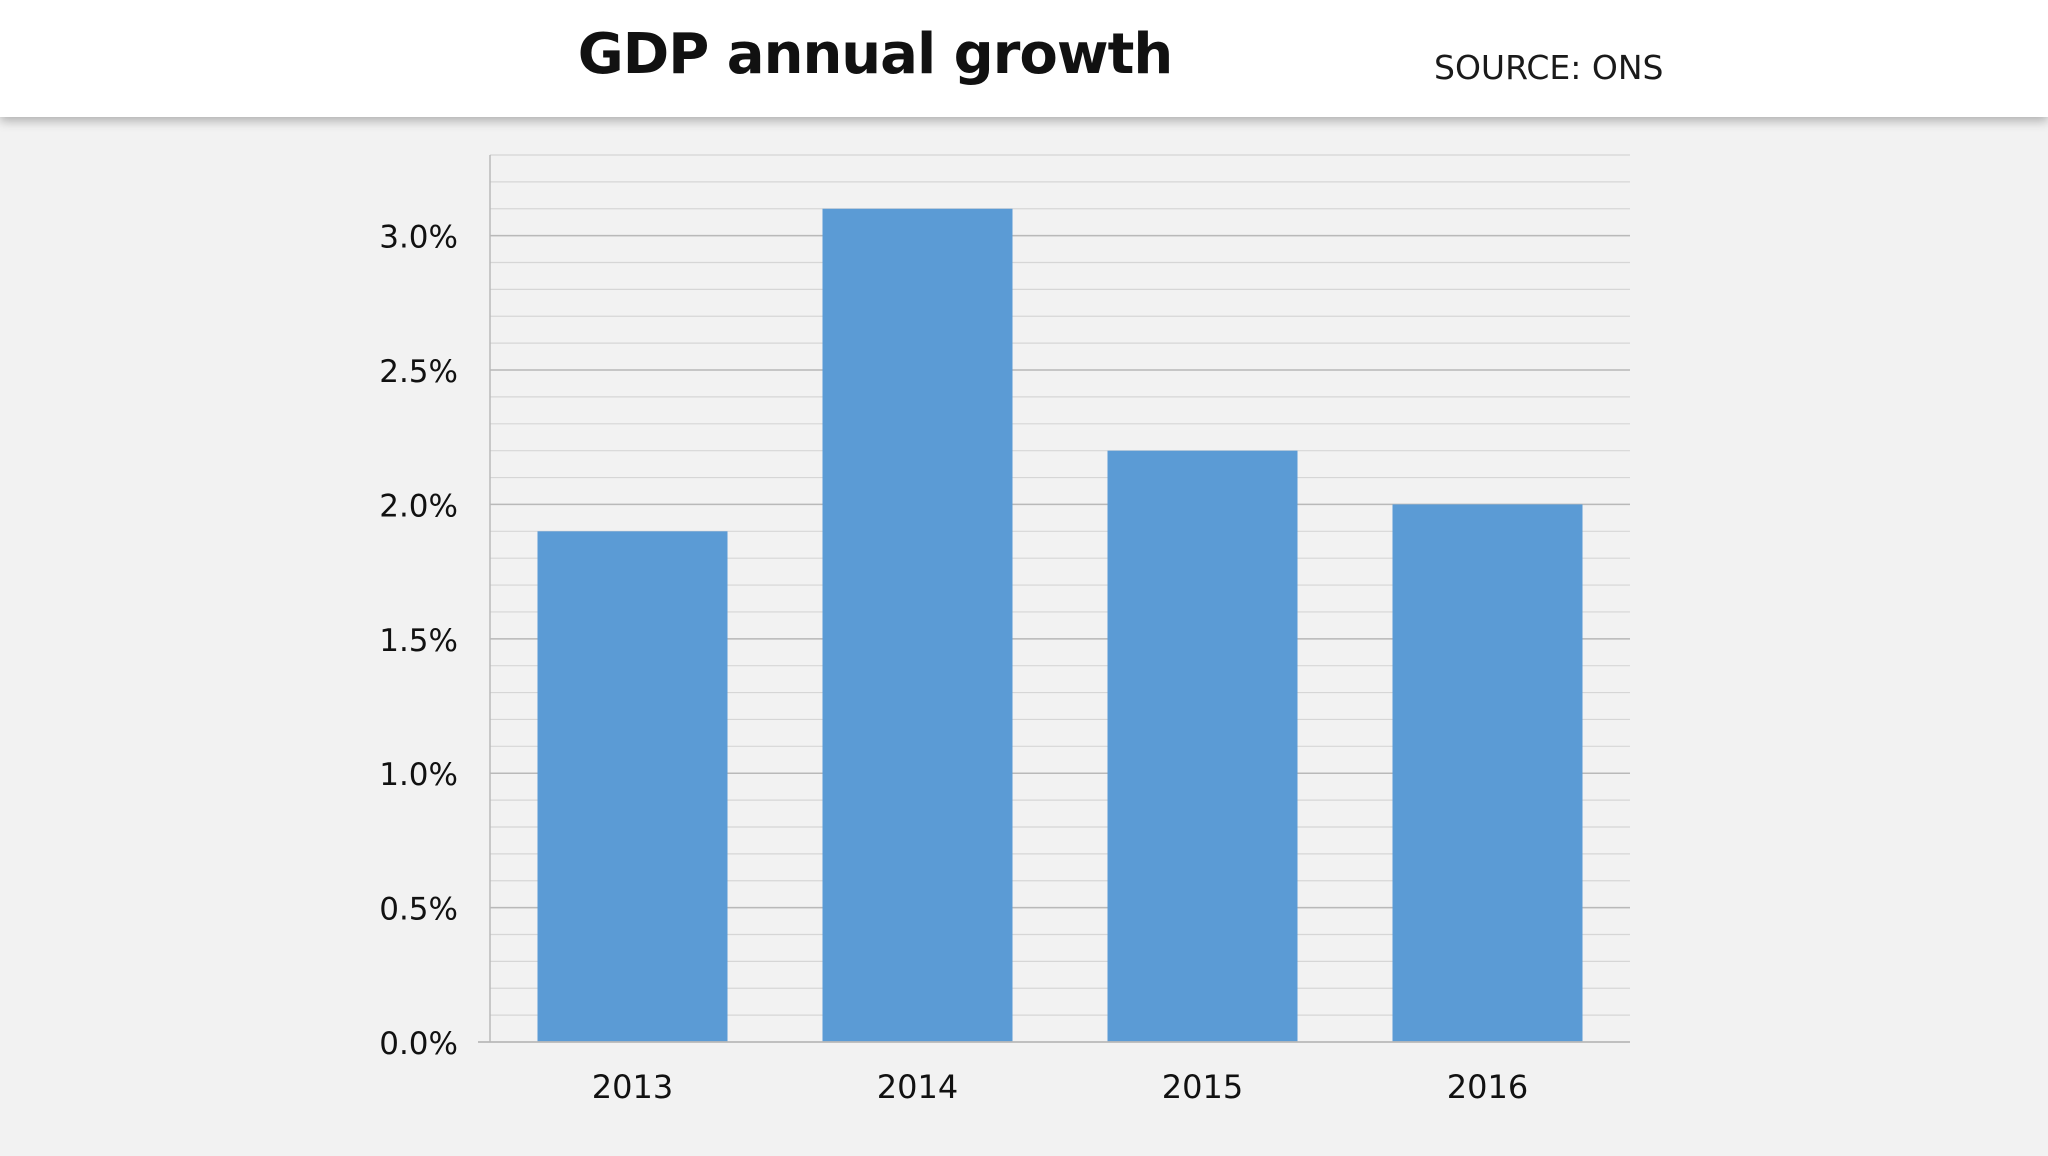 Image resolution: width=2048 pixels, height=1156 pixels. I want to click on y-tick-label: 0.5%, so click(418, 910).